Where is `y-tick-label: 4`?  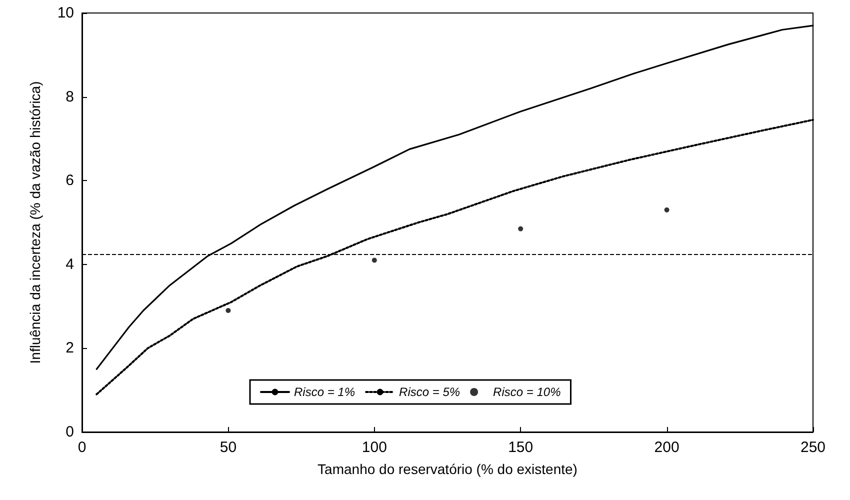 y-tick-label: 4 is located at coordinates (70, 264).